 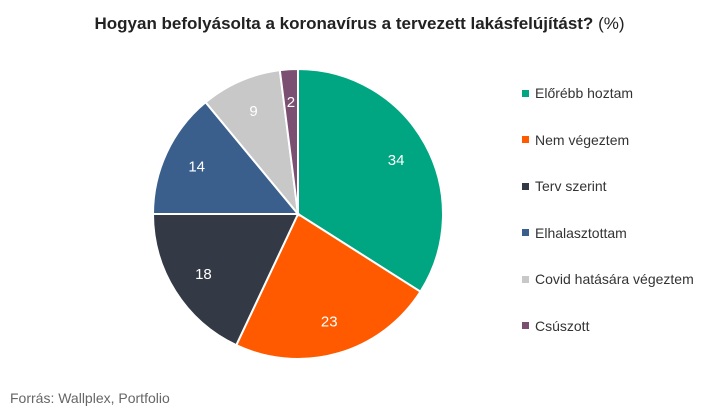 I want to click on legend-item: Nem végeztem, so click(x=575, y=140).